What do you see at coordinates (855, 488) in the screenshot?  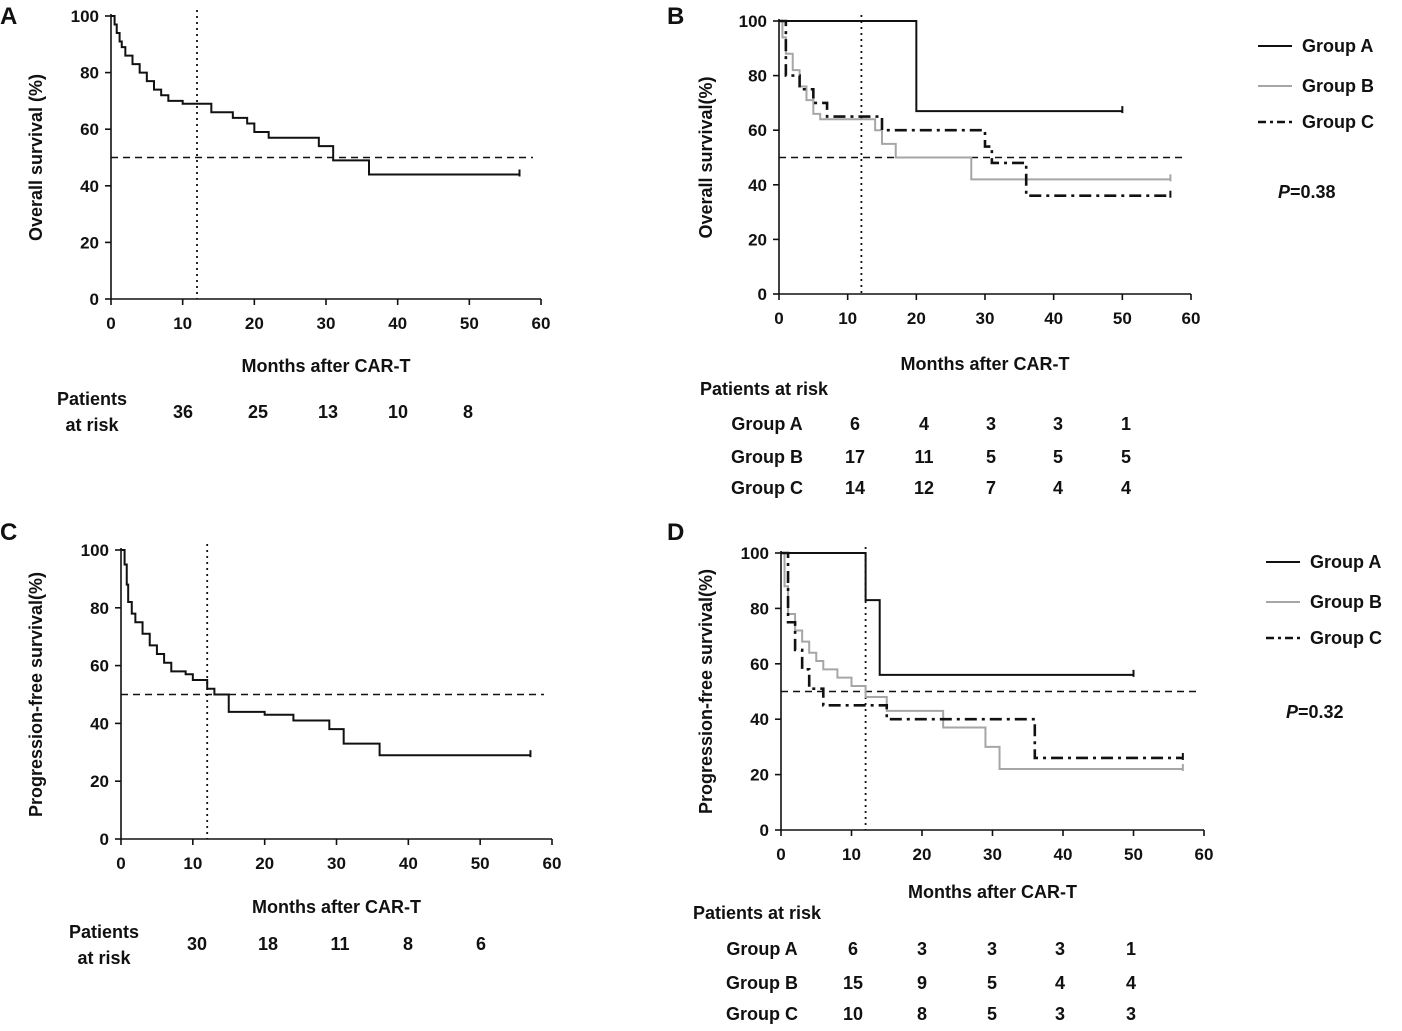 I see `risk-count: 14` at bounding box center [855, 488].